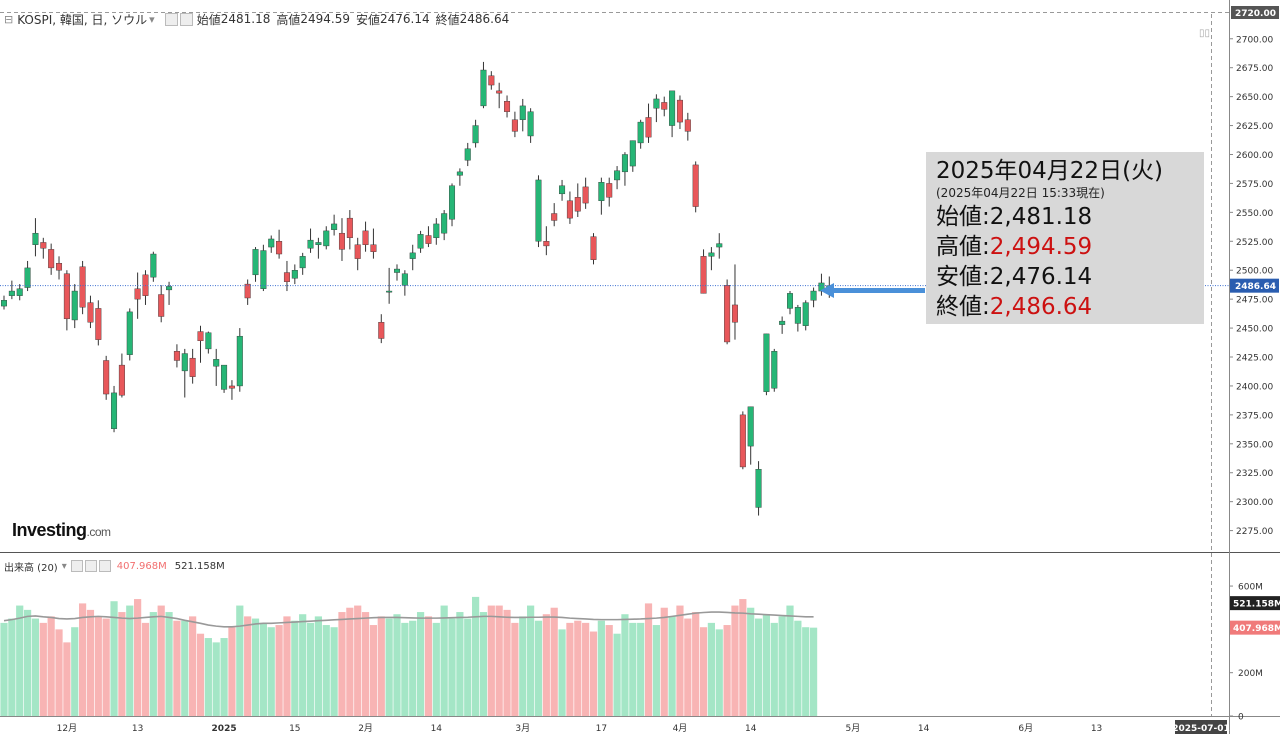 The image size is (1280, 734). What do you see at coordinates (152, 19) in the screenshot?
I see `dropdown-chevron-icon: ▾` at bounding box center [152, 19].